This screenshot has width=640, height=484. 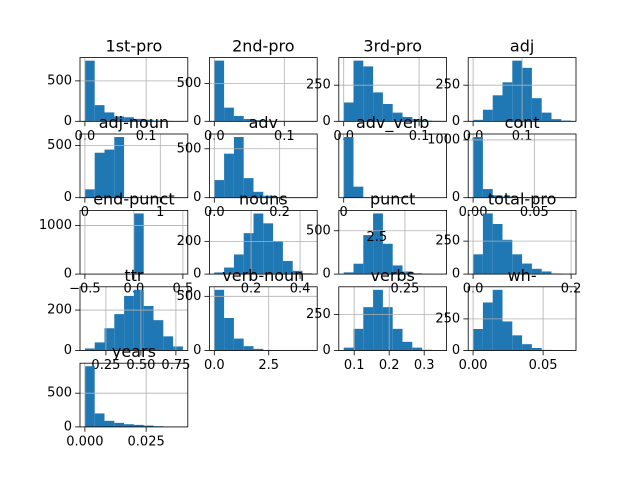 What do you see at coordinates (543, 365) in the screenshot?
I see `x-tick-label: 0.05` at bounding box center [543, 365].